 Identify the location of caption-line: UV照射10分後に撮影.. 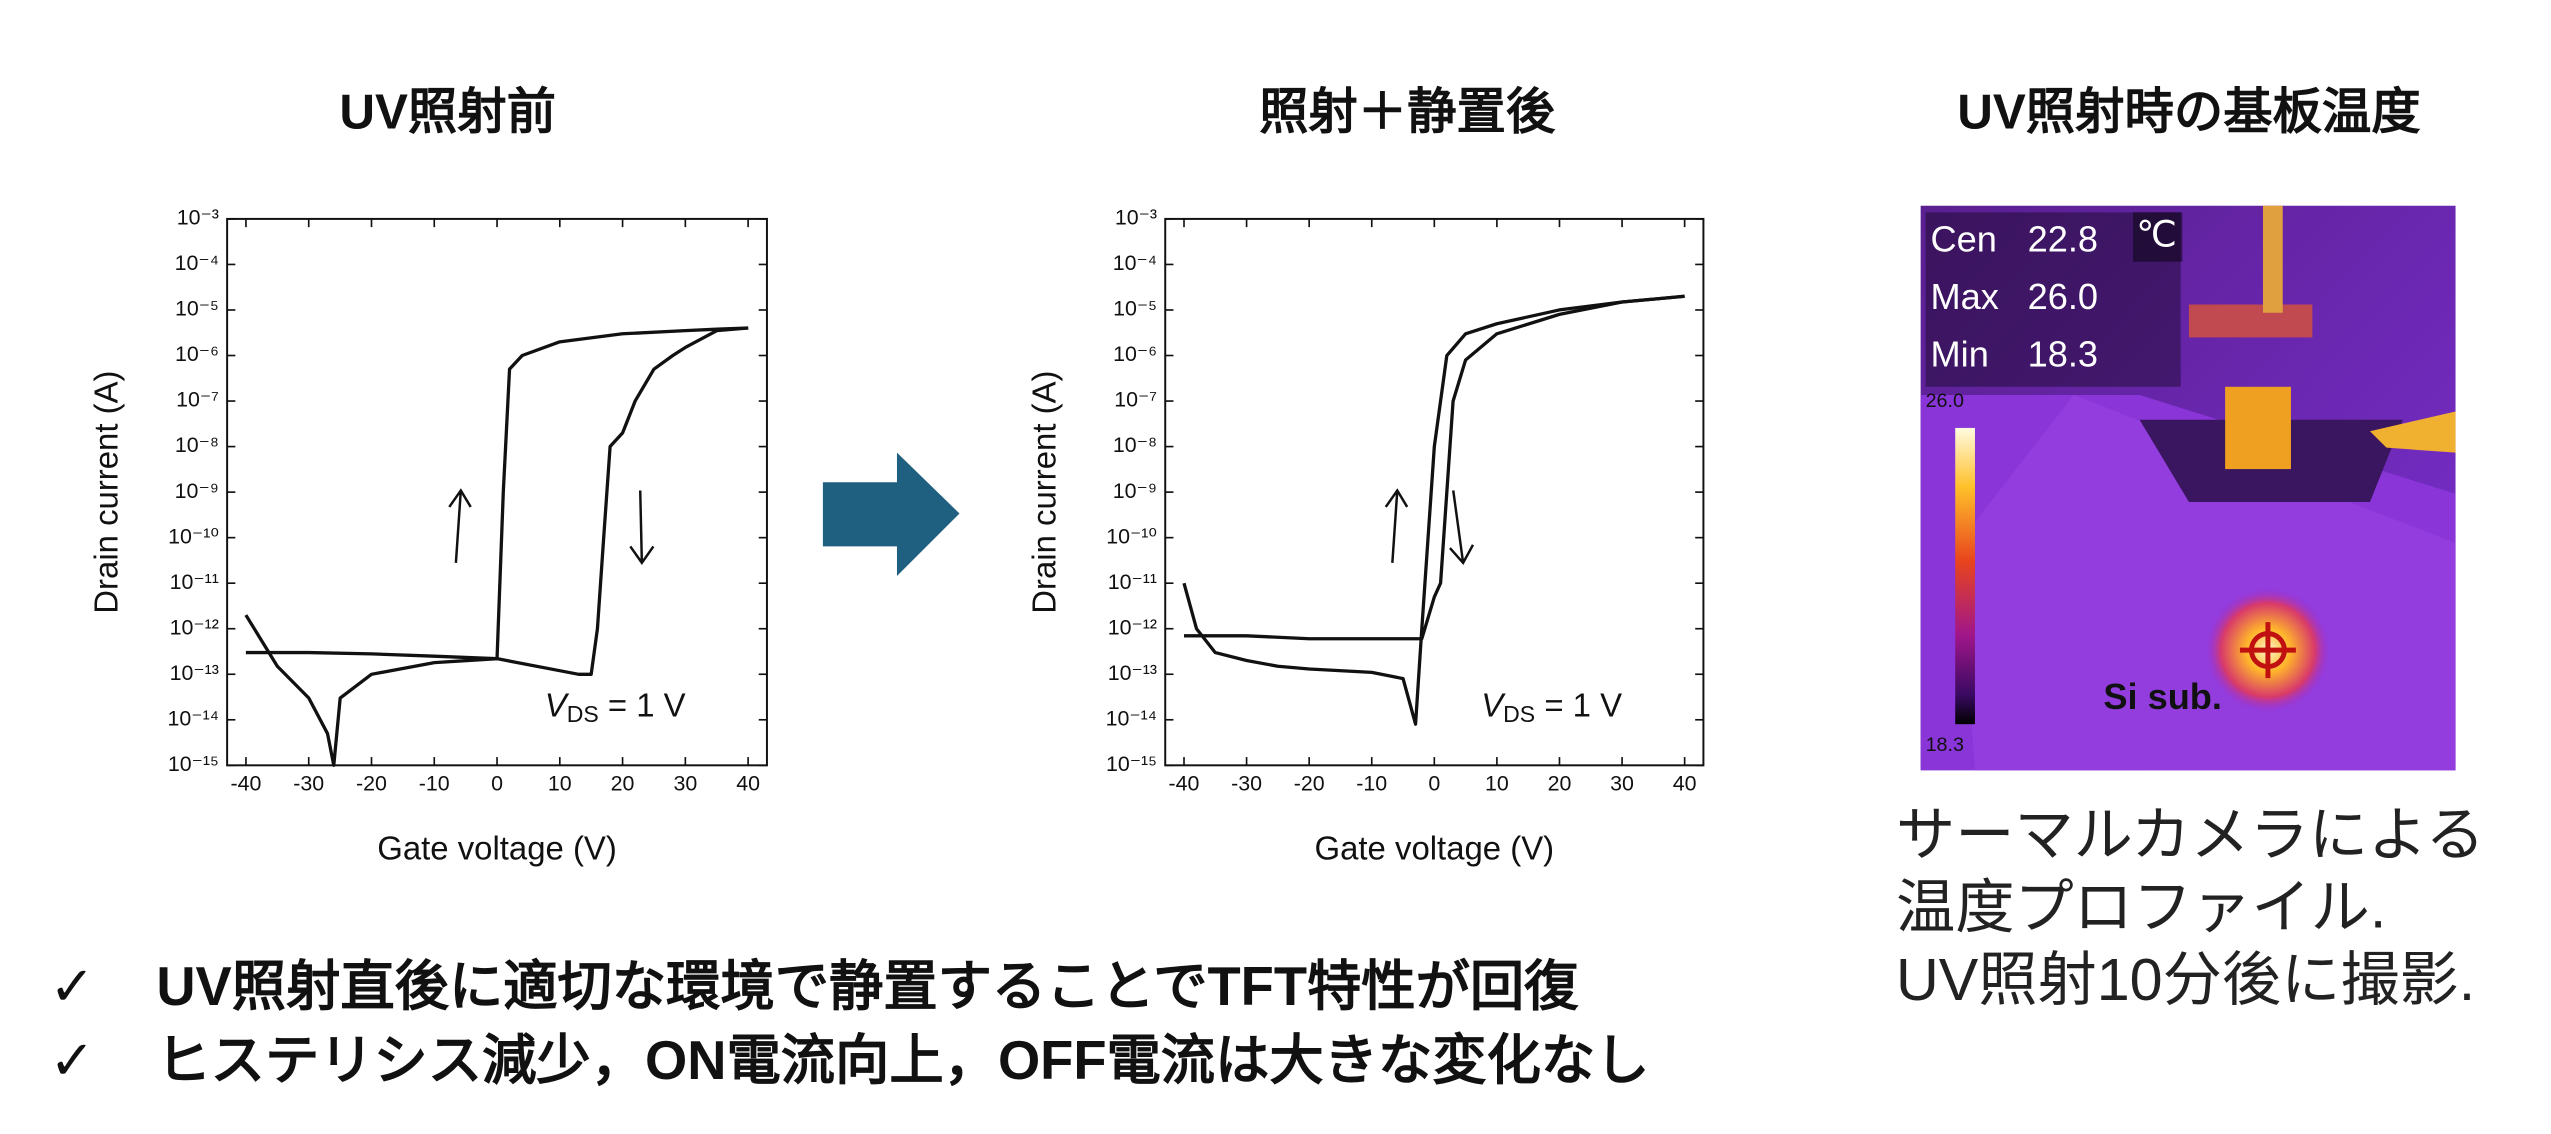
(2185, 979).